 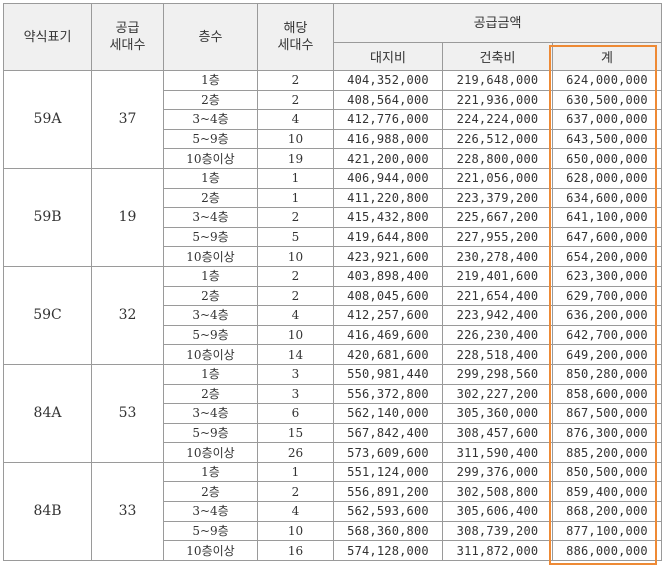 What do you see at coordinates (47, 413) in the screenshot?
I see `unit-type-cell: 84A` at bounding box center [47, 413].